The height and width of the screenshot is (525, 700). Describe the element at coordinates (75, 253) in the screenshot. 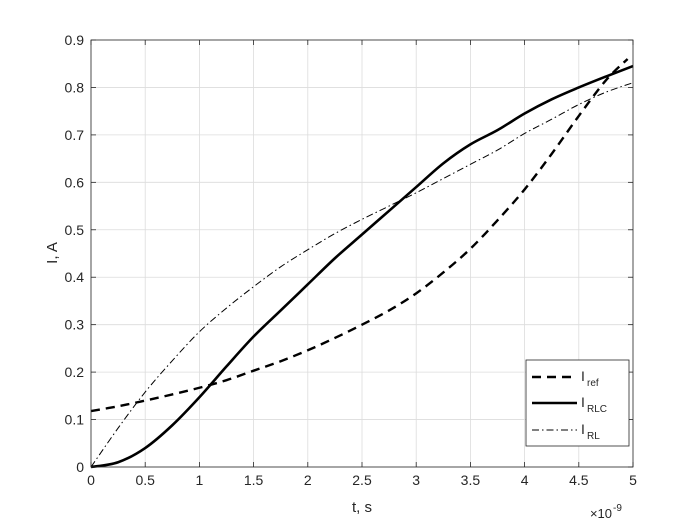

I see `y-tick-labels: 0 0.1 0.2 0.3 0.4 0.5 0.6 0.7 0.8 0.9` at that location.